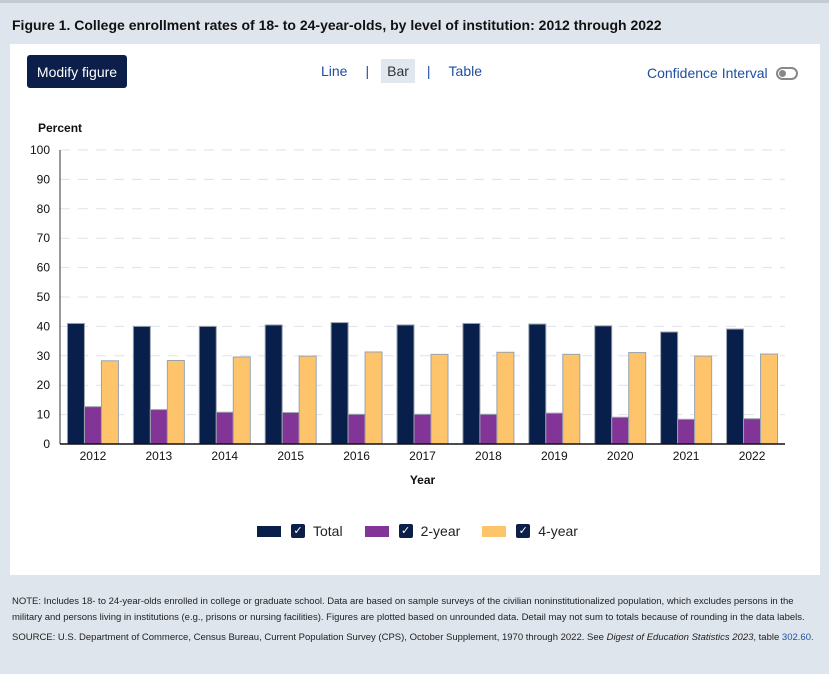 Image resolution: width=829 pixels, height=674 pixels. I want to click on bar-total-2014, so click(207, 385).